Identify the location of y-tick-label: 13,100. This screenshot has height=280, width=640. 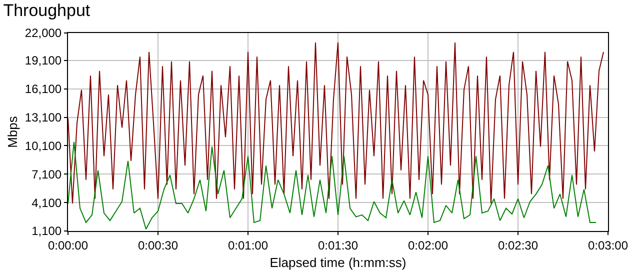
(43, 117).